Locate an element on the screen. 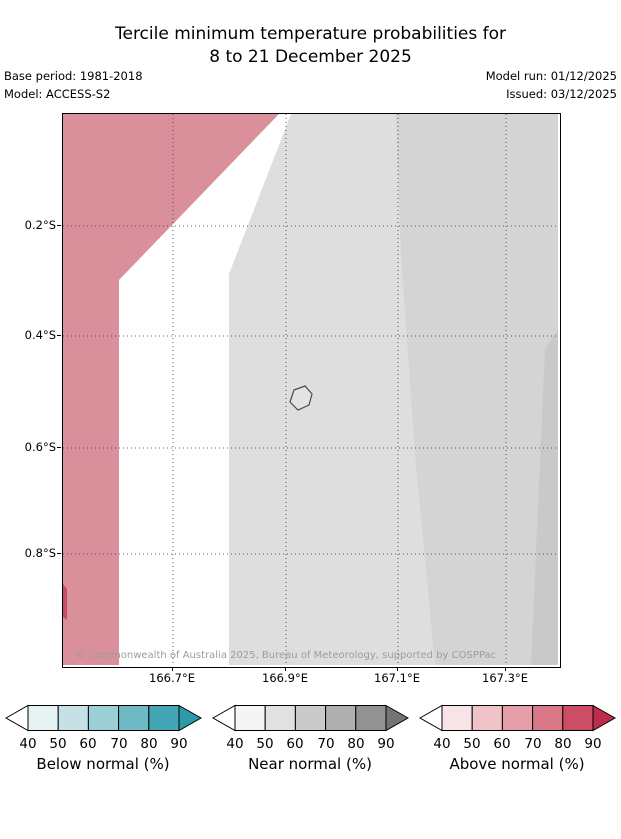 This screenshot has width=621, height=839. island-outline is located at coordinates (301, 398).